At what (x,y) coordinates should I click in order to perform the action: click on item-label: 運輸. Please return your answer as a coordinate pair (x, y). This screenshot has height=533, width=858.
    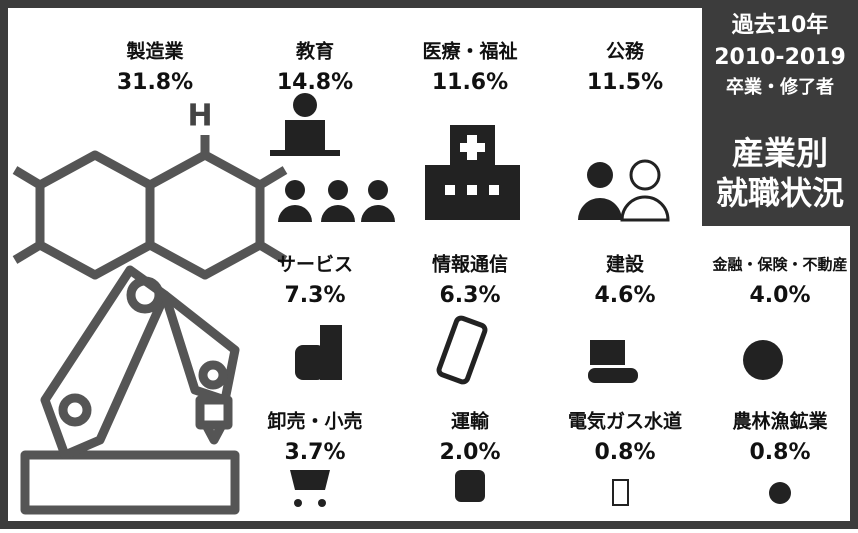
    Looking at the image, I should click on (470, 421).